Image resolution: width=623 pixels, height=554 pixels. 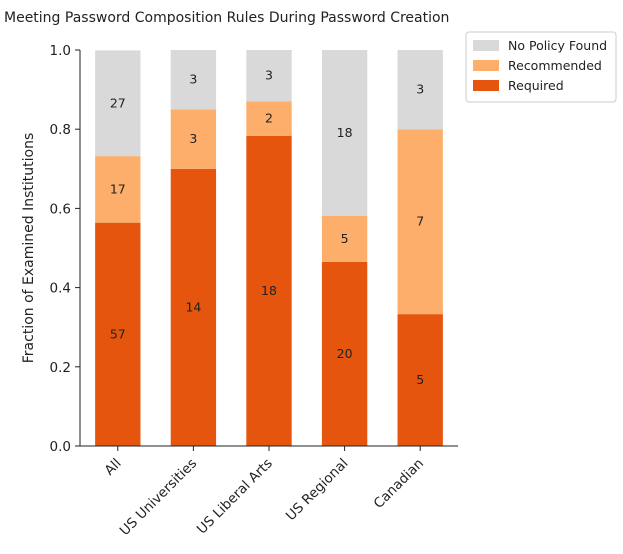 What do you see at coordinates (65, 249) in the screenshot?
I see `y-axis: 0.0 0.2 0.4 0.6 0.8 1.0` at bounding box center [65, 249].